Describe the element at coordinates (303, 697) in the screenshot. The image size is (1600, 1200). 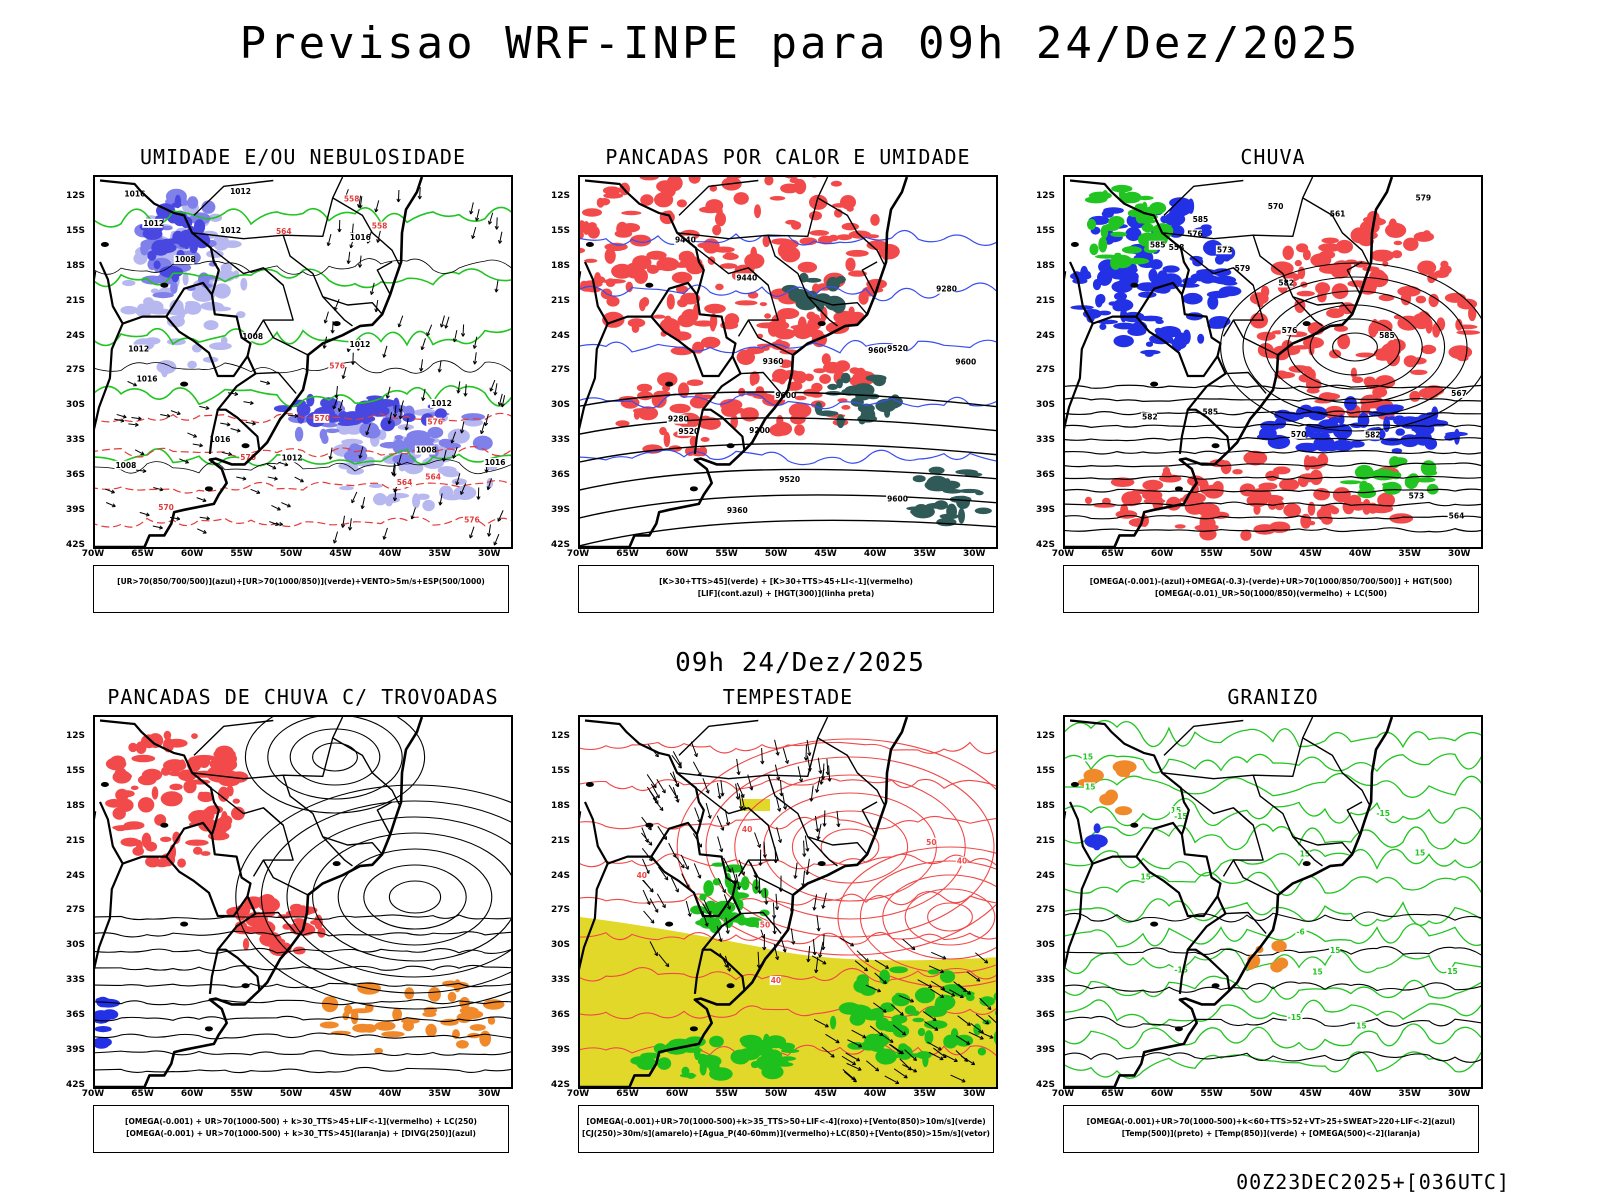
I see `panel-title: PANCADAS DE CHUVA C/ TROVOADAS` at that location.